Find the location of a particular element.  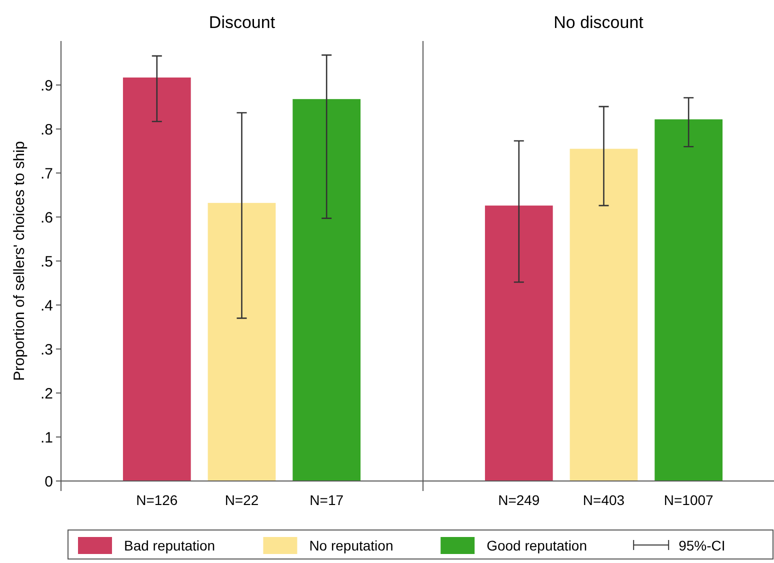

y-tick-label: 0 is located at coordinates (48, 481).